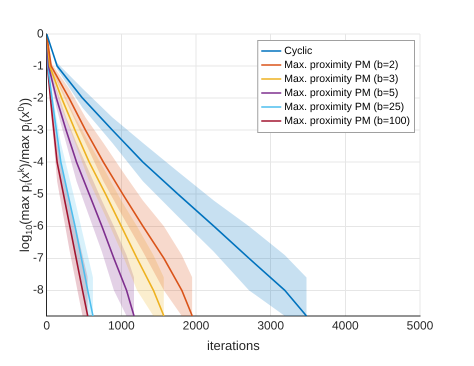  What do you see at coordinates (38, 257) in the screenshot?
I see `y-tick-label: -7` at bounding box center [38, 257].